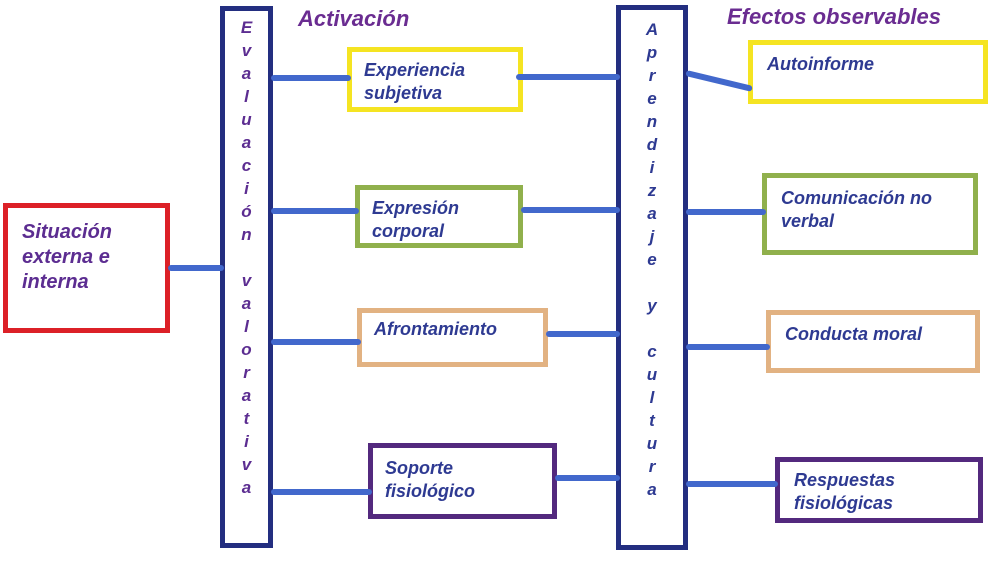 The width and height of the screenshot is (1008, 561). I want to click on node-aprendizaje-y-cultura: A p r e n d i z a j e y c u l t u r a, so click(652, 277).